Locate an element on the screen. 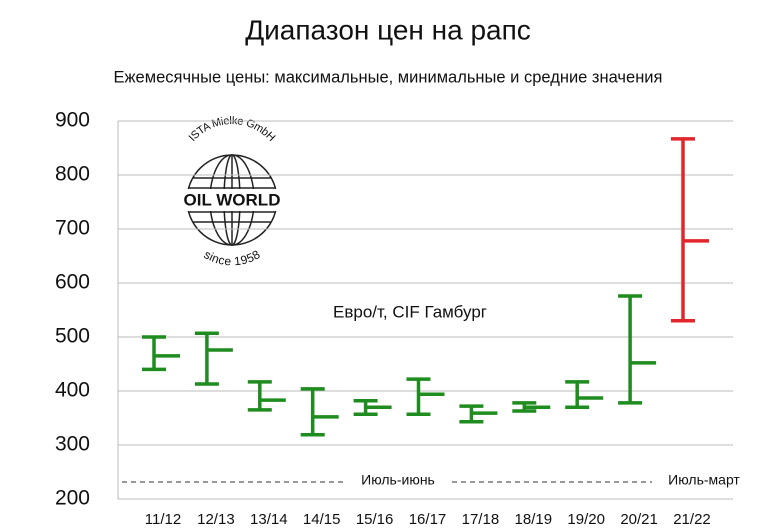 The width and height of the screenshot is (777, 532). x-tick-label: 13/14 is located at coordinates (269, 519).